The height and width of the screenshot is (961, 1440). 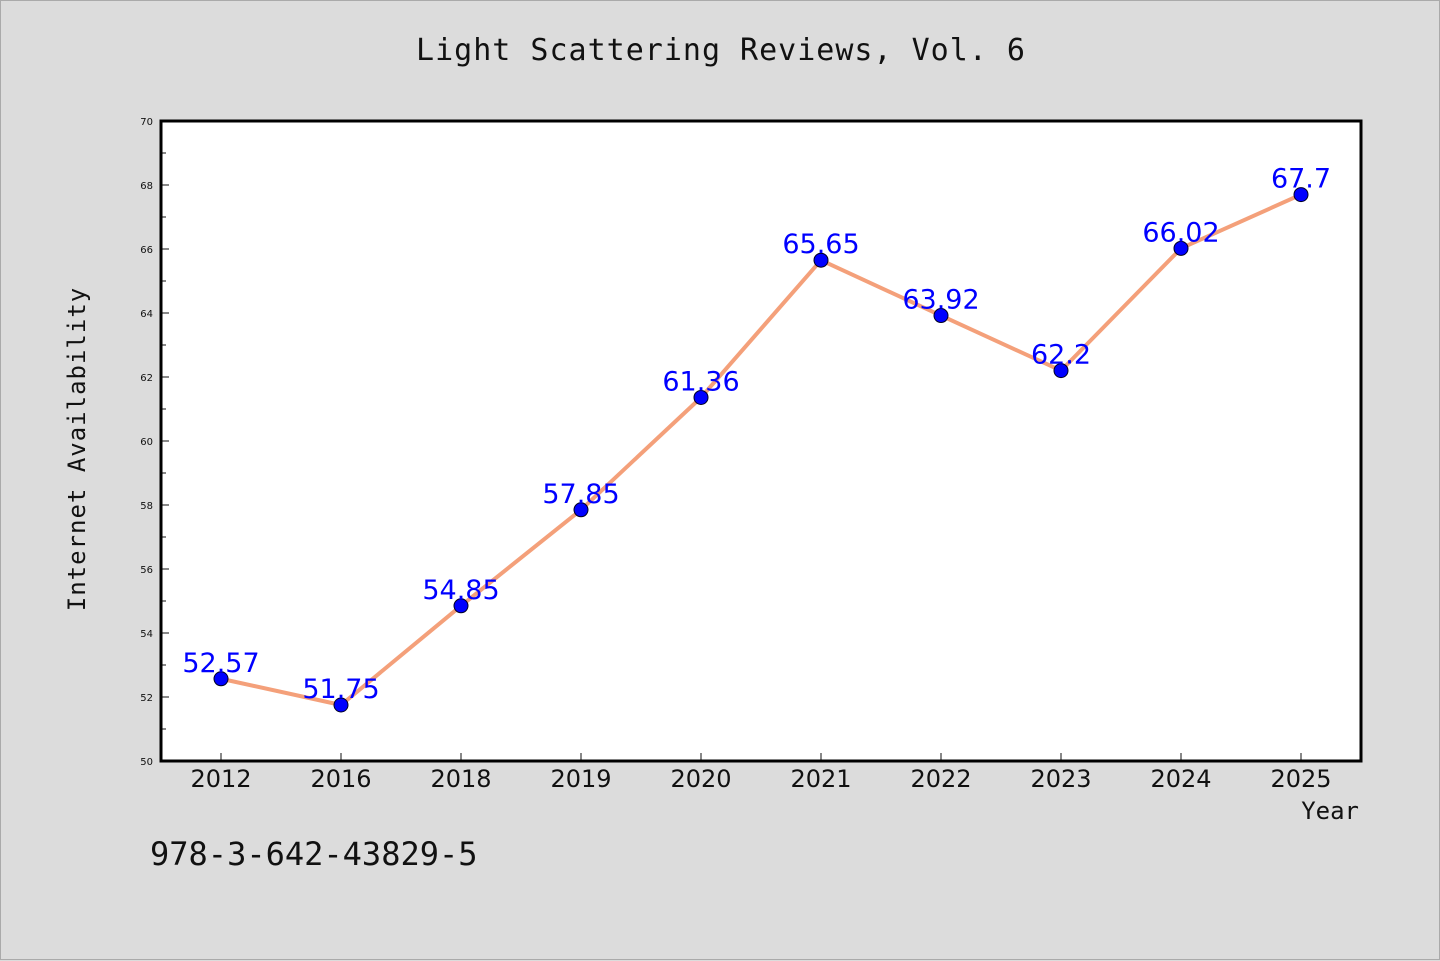 I want to click on footer-isbn: 978-3-642-43829-5, so click(x=314, y=854).